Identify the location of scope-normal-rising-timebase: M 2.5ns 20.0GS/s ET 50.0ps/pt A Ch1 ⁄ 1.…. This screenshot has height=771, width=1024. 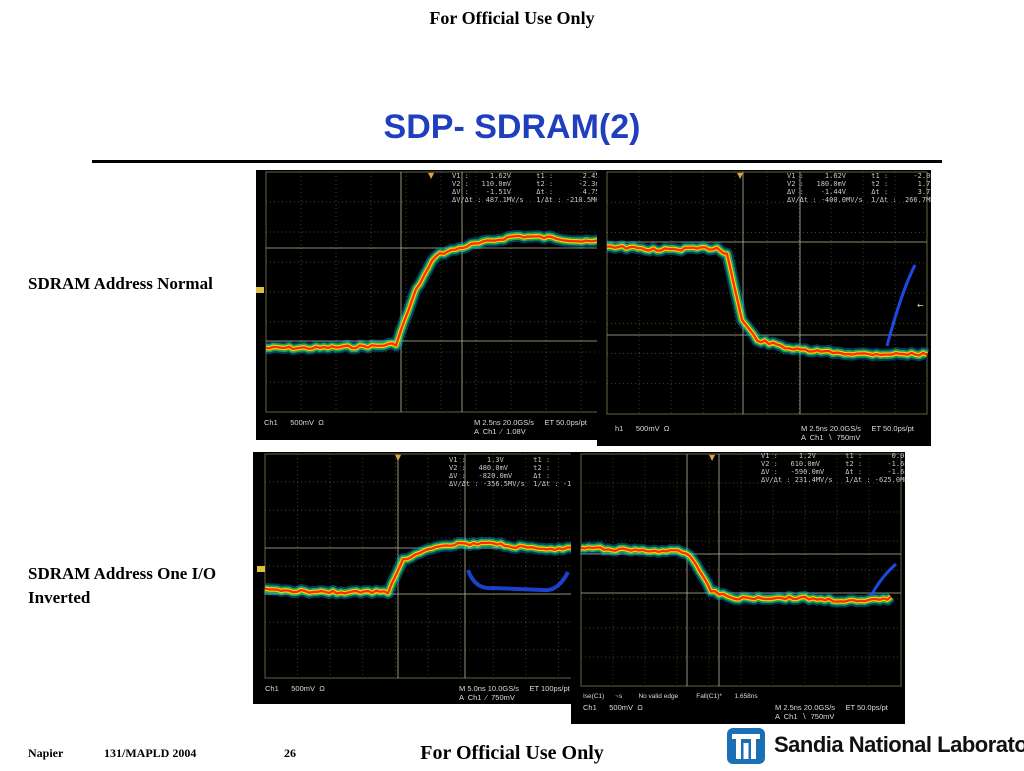
(530, 427).